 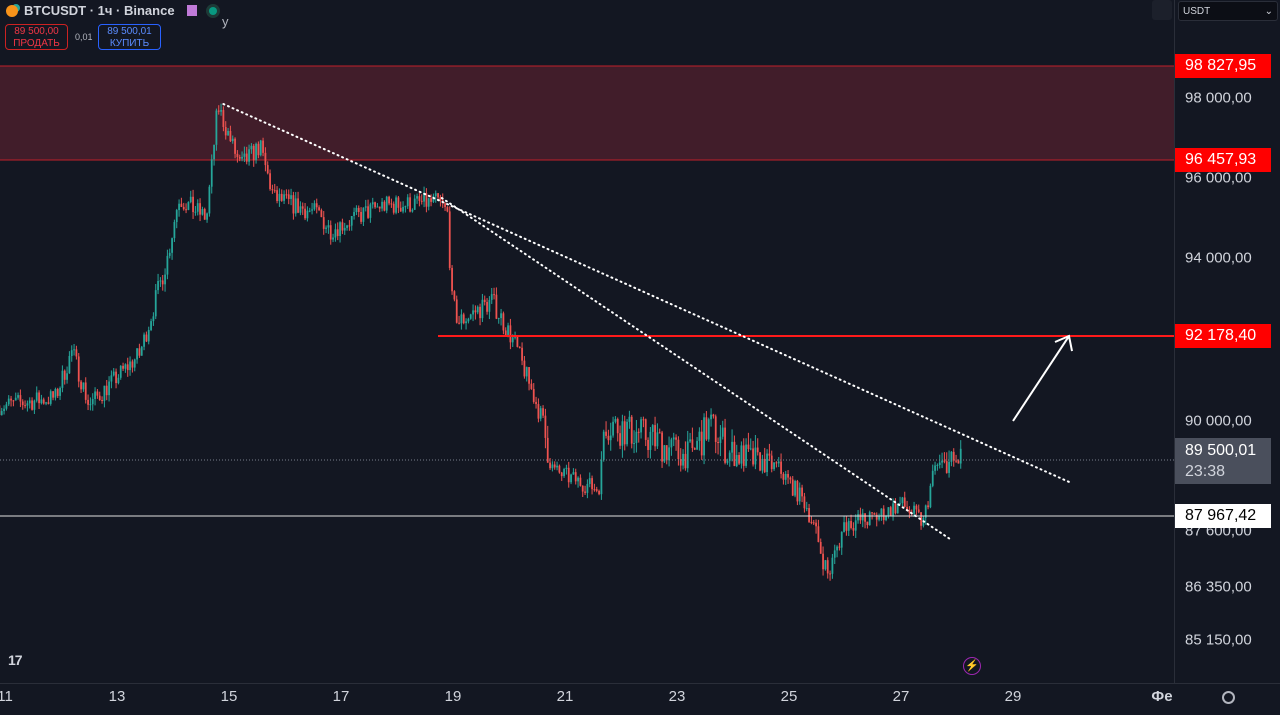 I want to click on gear-icon, so click(x=1228, y=697).